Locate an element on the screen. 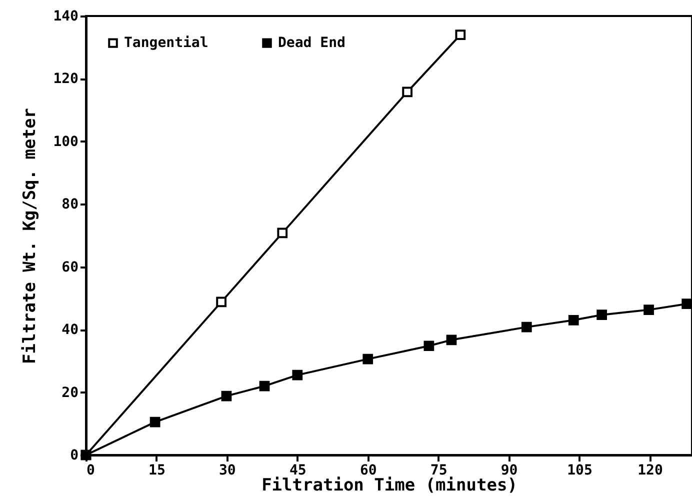 Image resolution: width=692 pixels, height=502 pixels. x-tick-label: 120 is located at coordinates (650, 470).